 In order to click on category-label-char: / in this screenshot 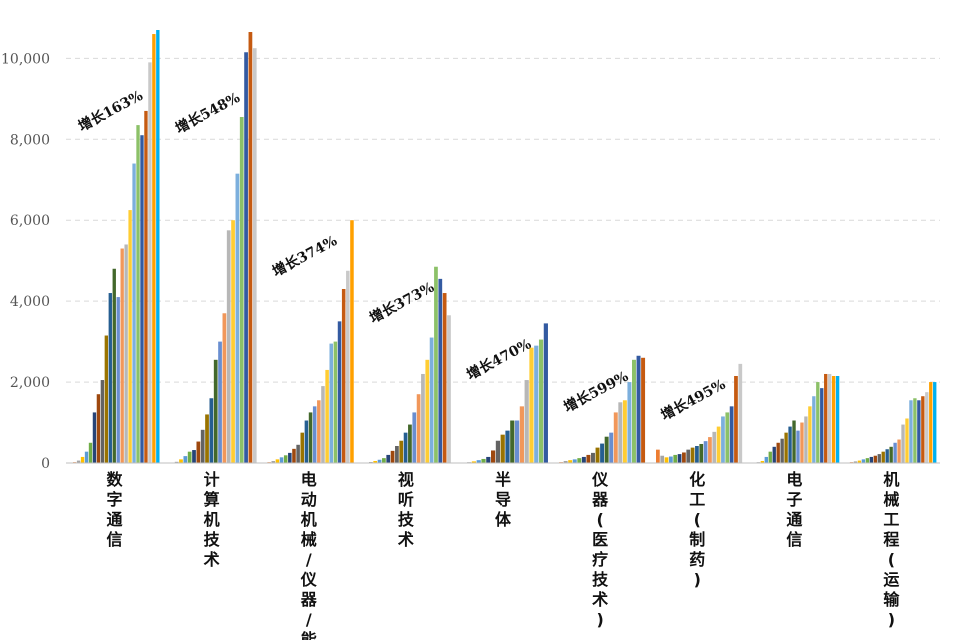, I will do `click(309, 619)`.